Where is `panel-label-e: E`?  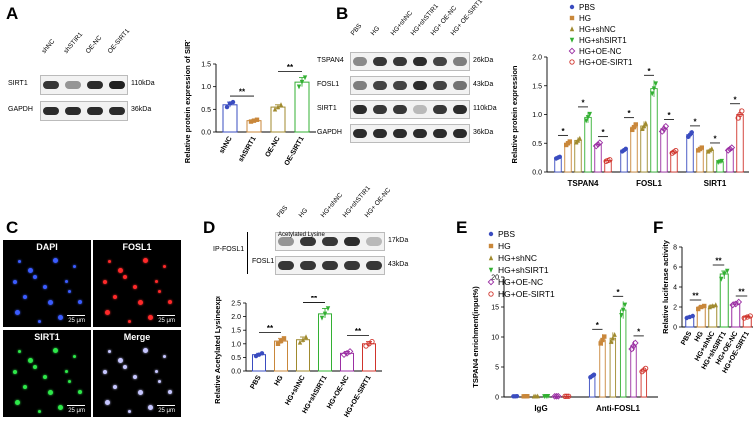
panel-label-e: E is located at coordinates (462, 227).